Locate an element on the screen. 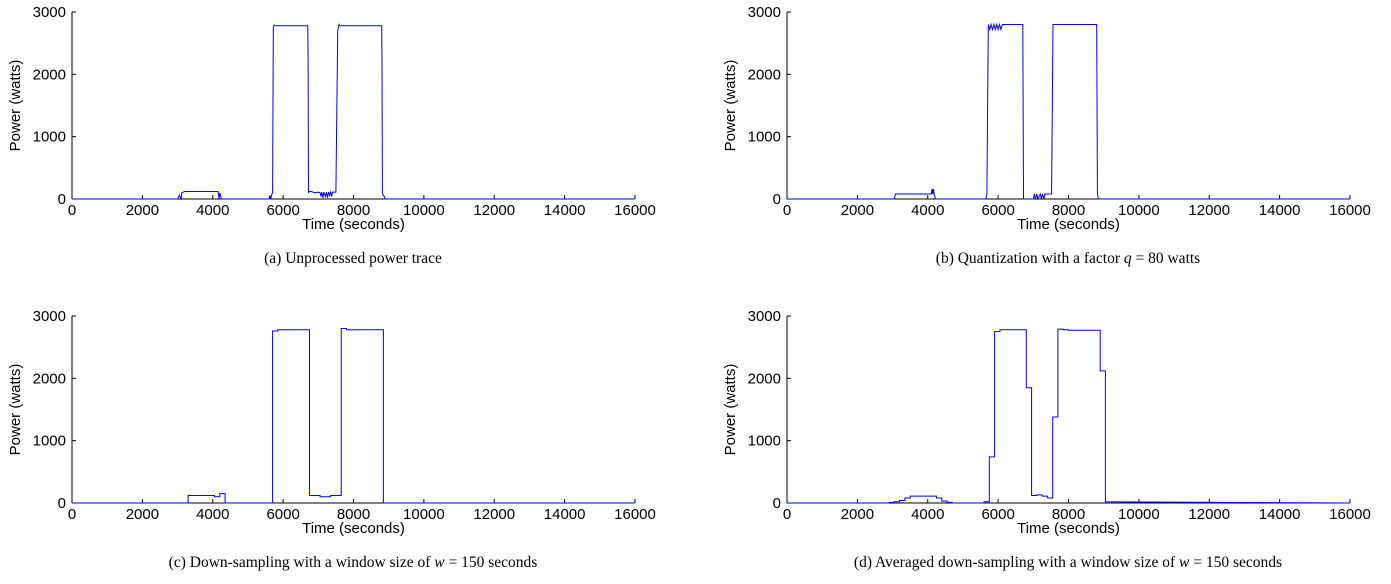  caption-part: (c) Down-sampling with a window size of is located at coordinates (302, 562).